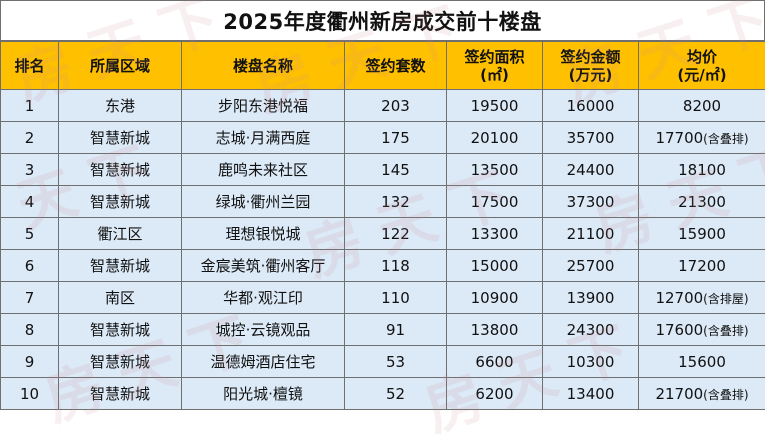 This screenshot has width=765, height=447. Describe the element at coordinates (396, 202) in the screenshot. I see `units-cell: 132` at that location.